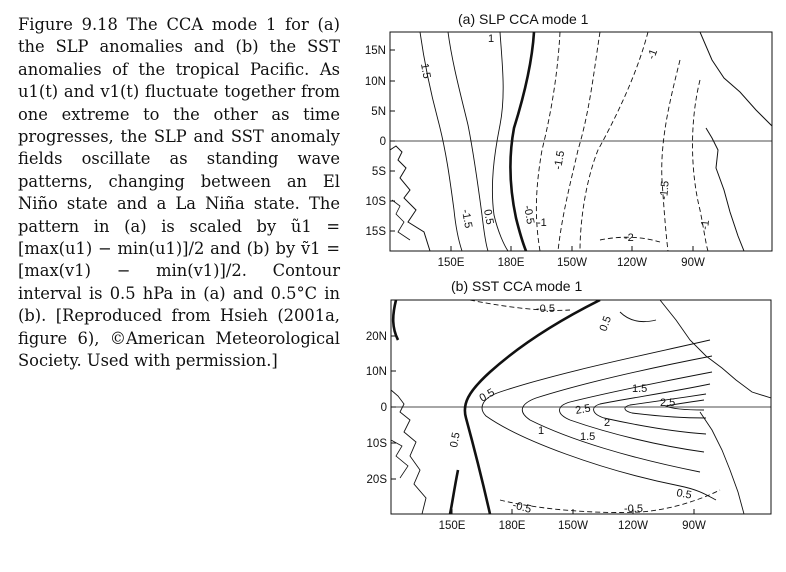 The image size is (786, 572). I want to click on panel-b-clabel-11: -0.5, so click(521, 507).